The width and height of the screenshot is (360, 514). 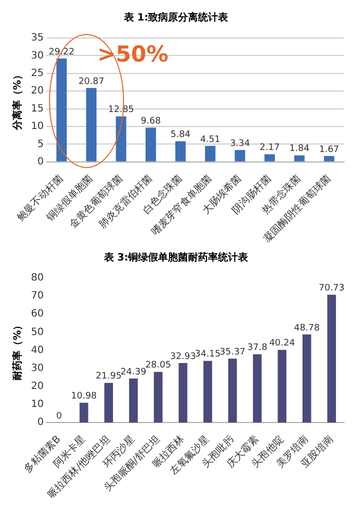 I want to click on data-label: 20.87, so click(x=91, y=81).